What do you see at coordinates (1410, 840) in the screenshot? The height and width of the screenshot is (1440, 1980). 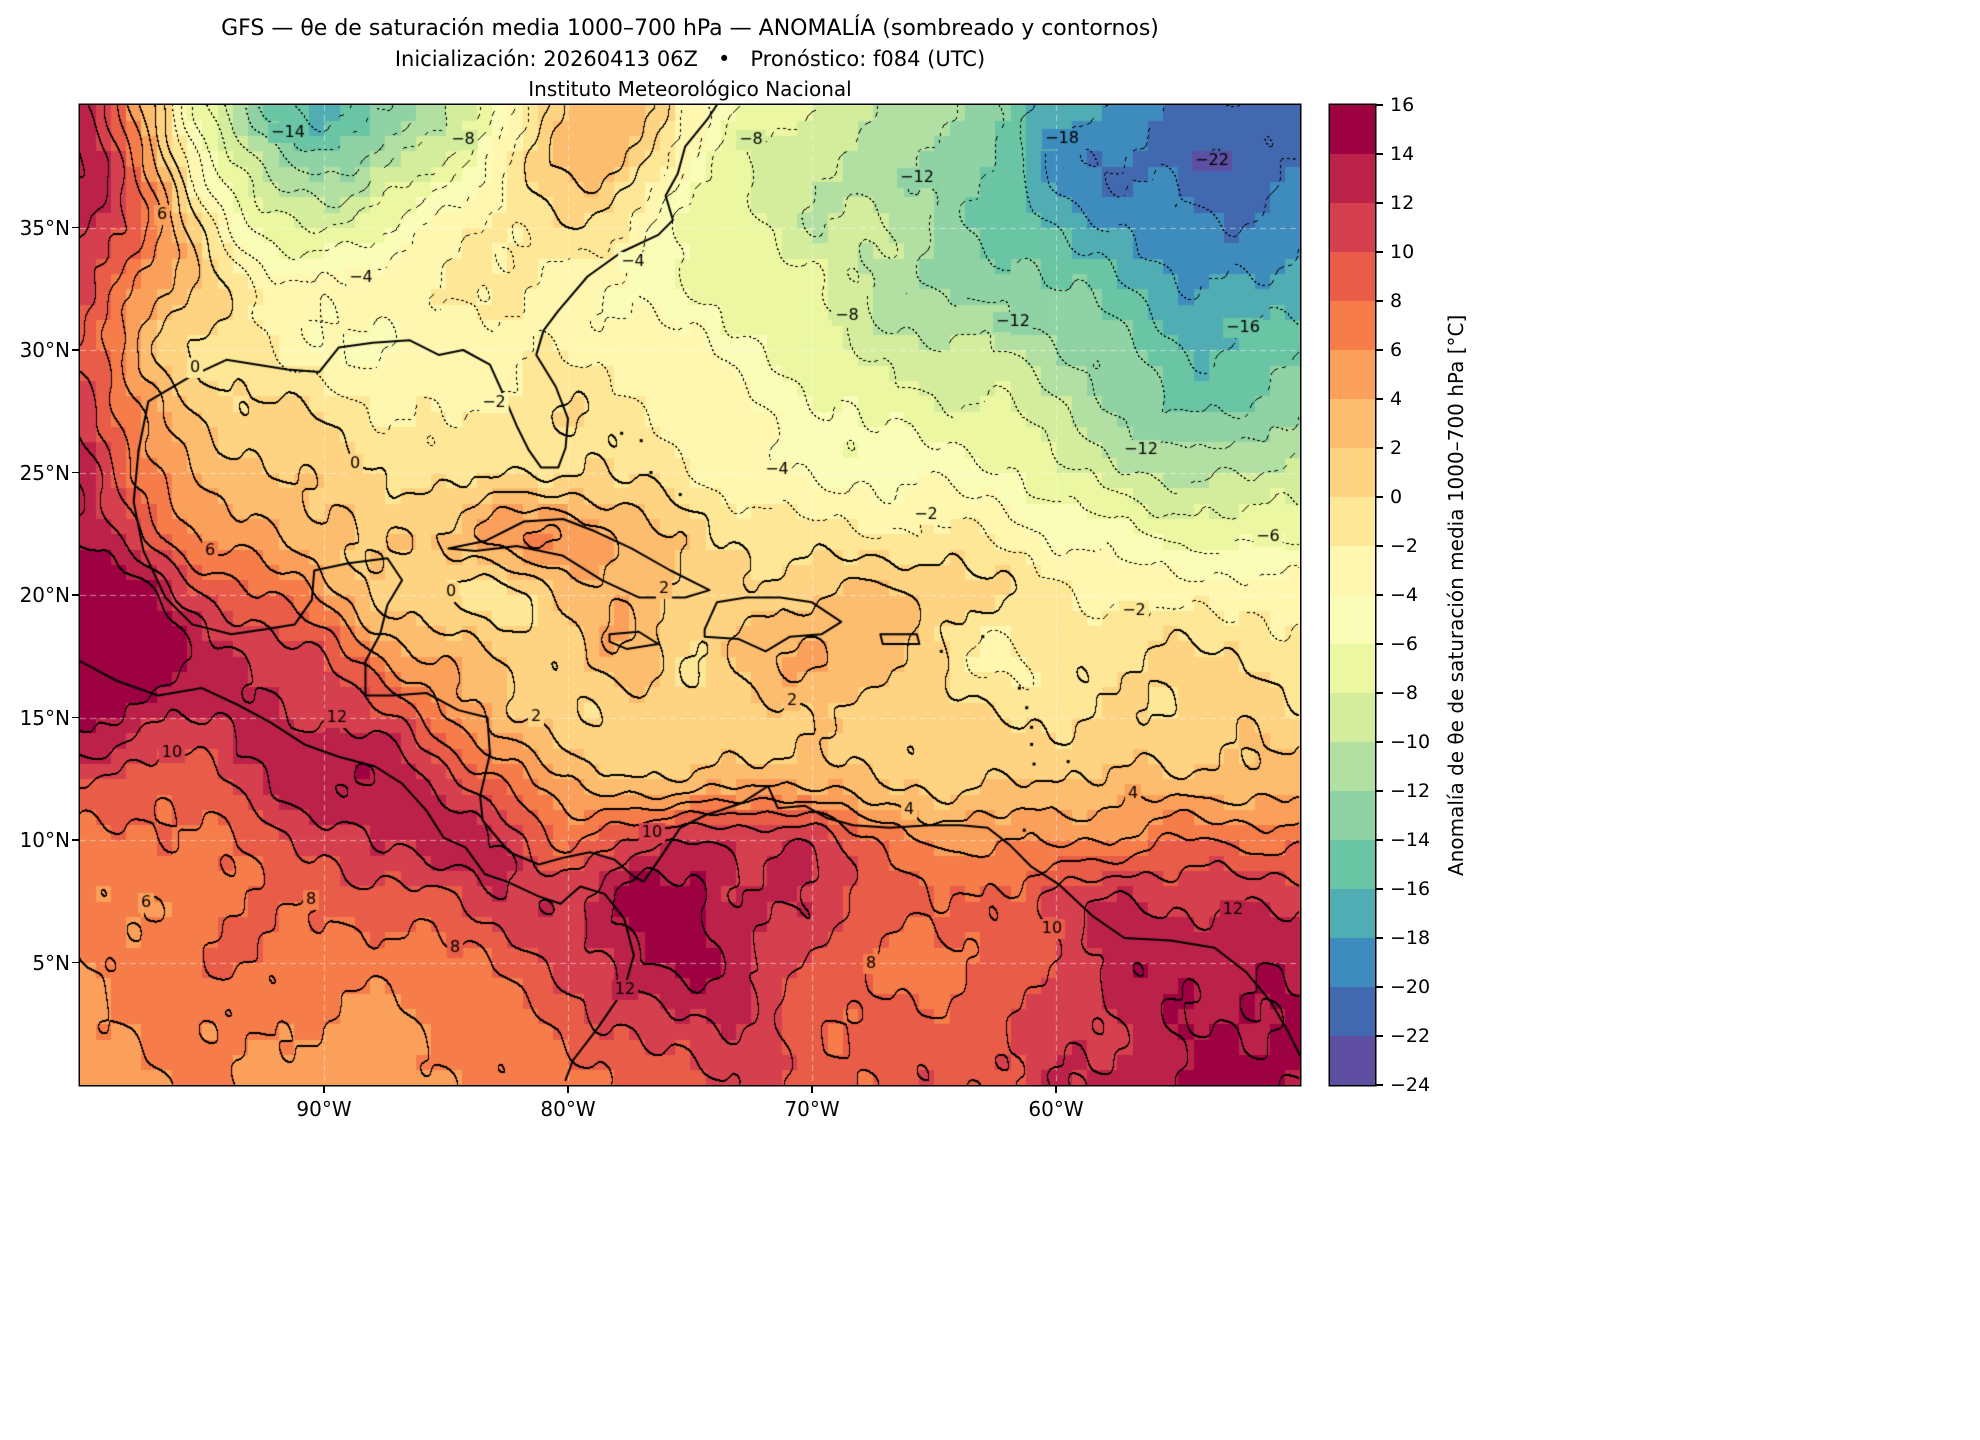 I see `colorbar-tick-label: −14` at bounding box center [1410, 840].